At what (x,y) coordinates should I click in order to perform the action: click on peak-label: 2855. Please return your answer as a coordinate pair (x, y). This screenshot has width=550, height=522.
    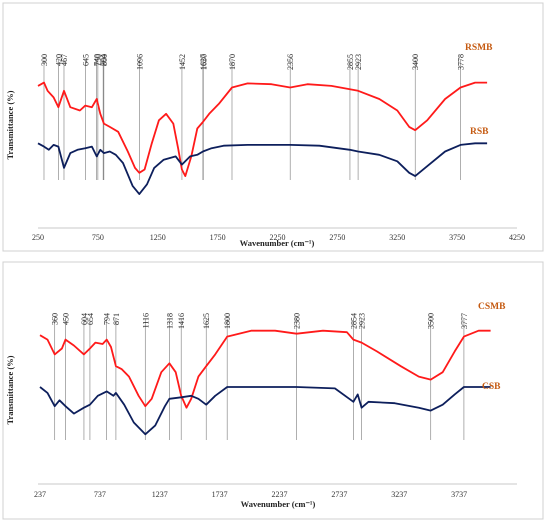
    Looking at the image, I should click on (350, 62).